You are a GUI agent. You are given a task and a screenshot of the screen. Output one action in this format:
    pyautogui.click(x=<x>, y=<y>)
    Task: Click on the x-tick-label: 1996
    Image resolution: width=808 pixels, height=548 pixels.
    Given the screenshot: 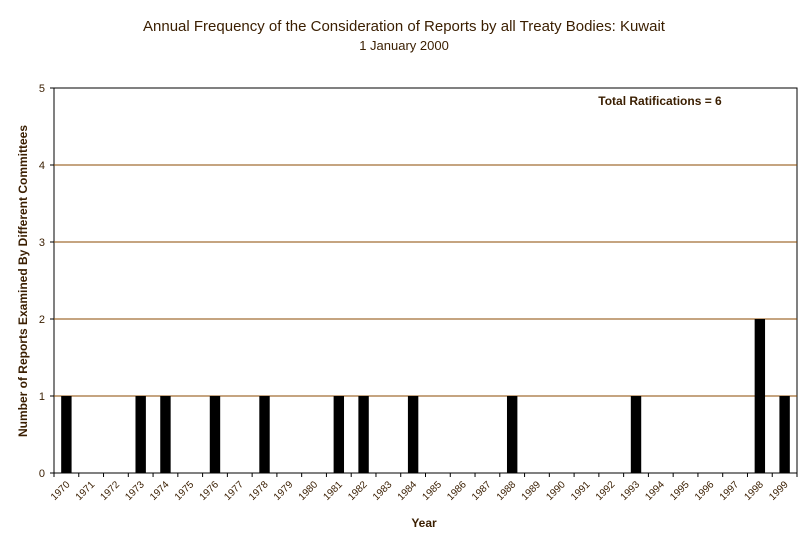 What is the action you would take?
    pyautogui.click(x=705, y=491)
    